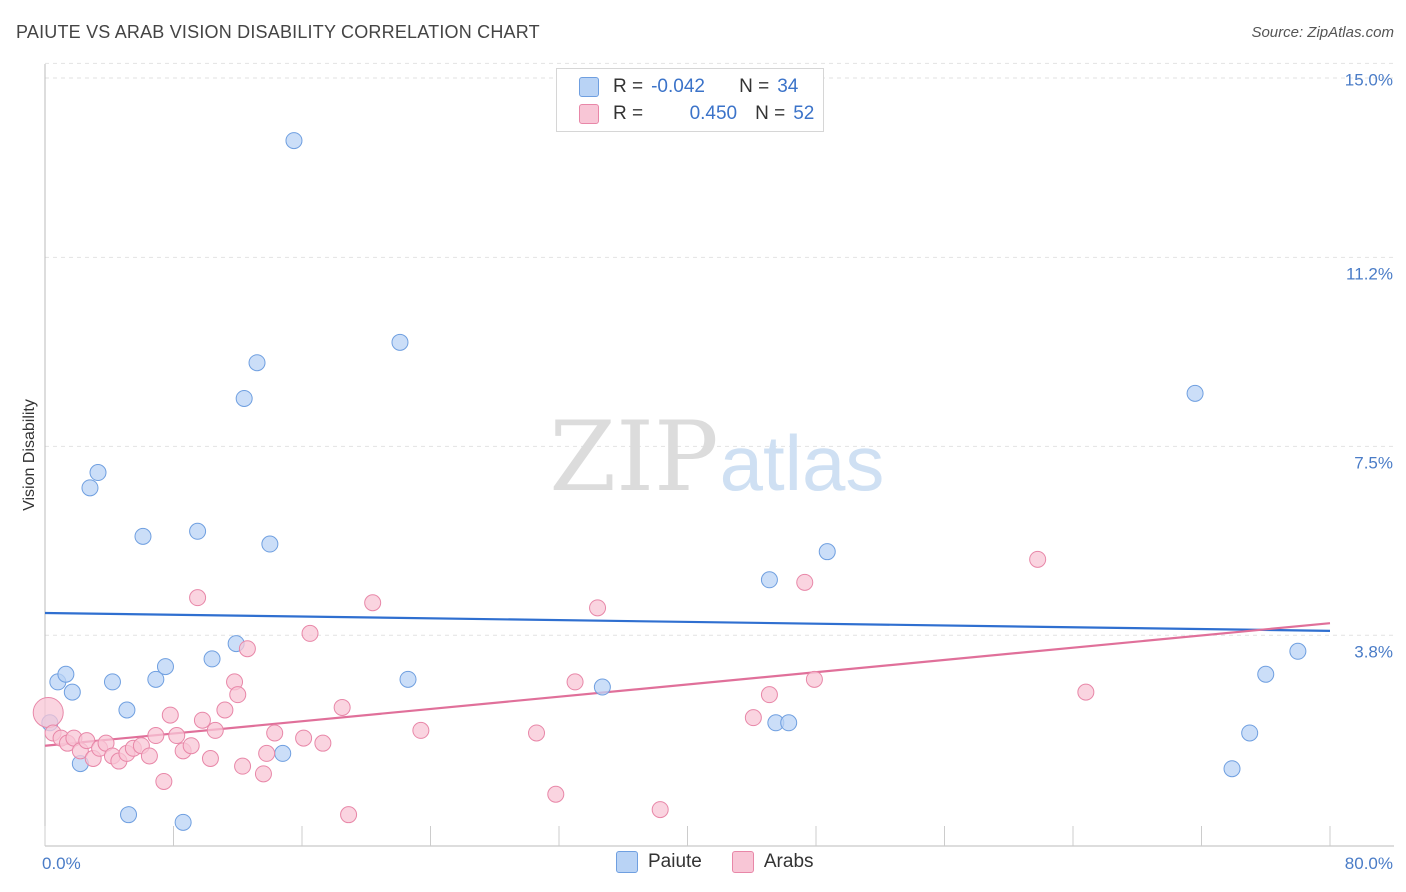 This screenshot has width=1406, height=892. What do you see at coordinates (1369, 273) in the screenshot?
I see `y-tick-label: 11.2%` at bounding box center [1369, 273].